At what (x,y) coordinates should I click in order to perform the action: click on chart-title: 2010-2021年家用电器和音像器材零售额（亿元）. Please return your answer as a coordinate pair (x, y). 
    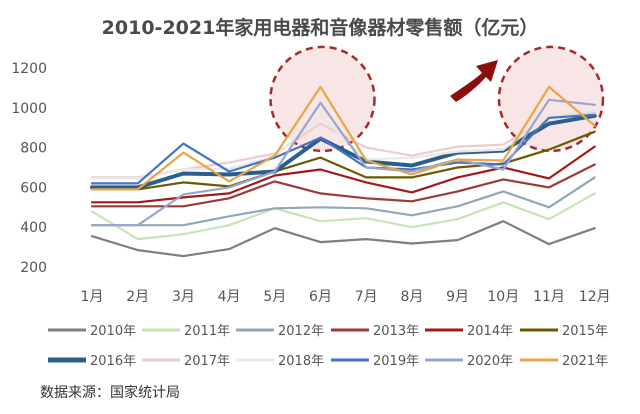
    Looking at the image, I should click on (320, 27).